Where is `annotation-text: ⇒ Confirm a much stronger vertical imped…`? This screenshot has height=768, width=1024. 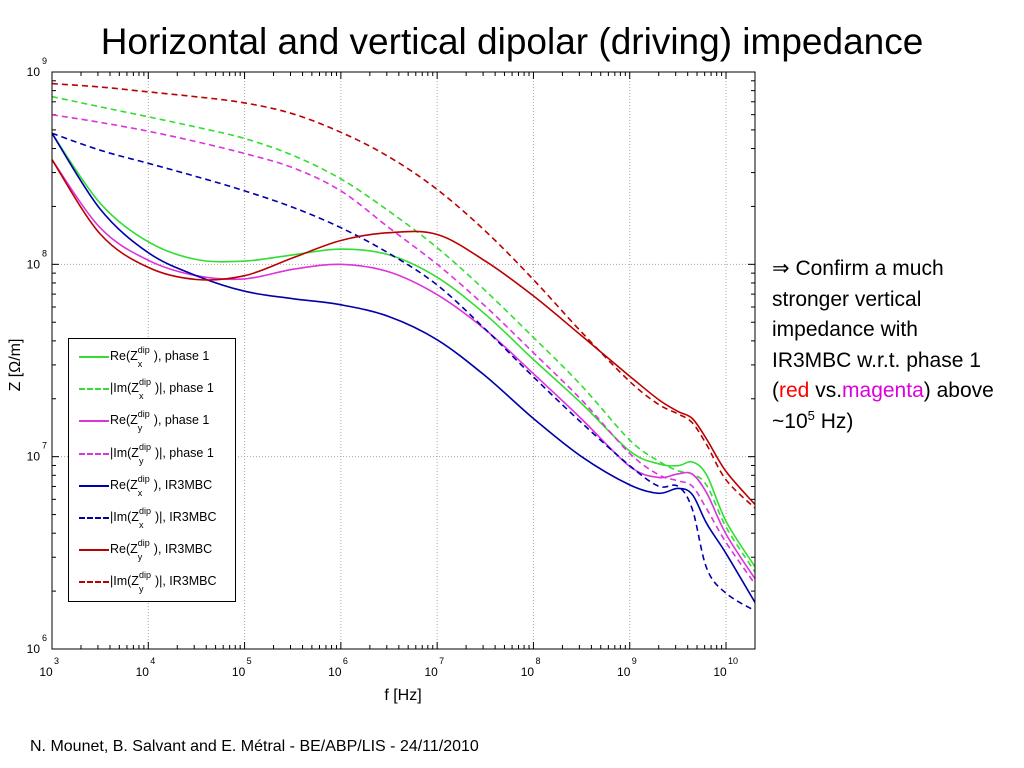 annotation-text: ⇒ Confirm a much stronger vertical imped… is located at coordinates (887, 345).